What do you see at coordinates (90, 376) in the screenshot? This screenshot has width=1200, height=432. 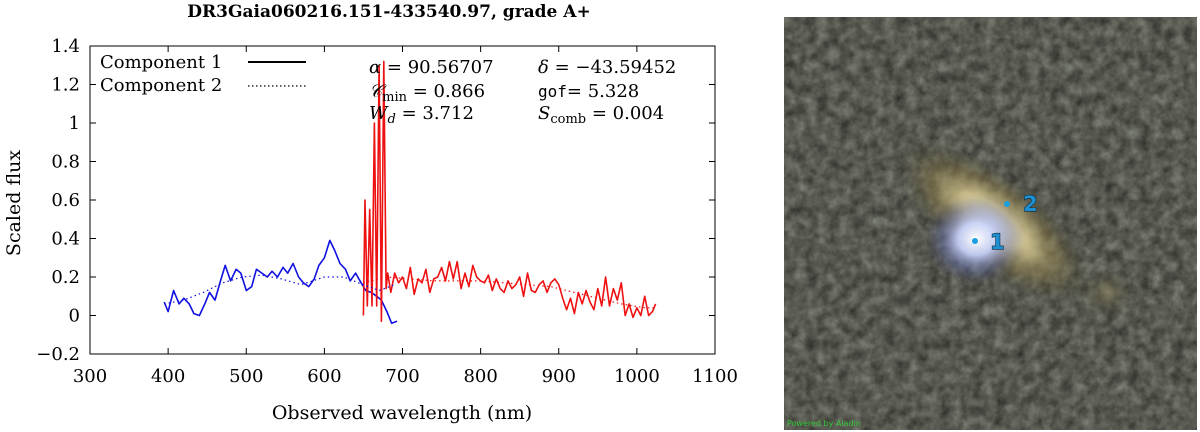 I see `x-tick-label: 300` at bounding box center [90, 376].